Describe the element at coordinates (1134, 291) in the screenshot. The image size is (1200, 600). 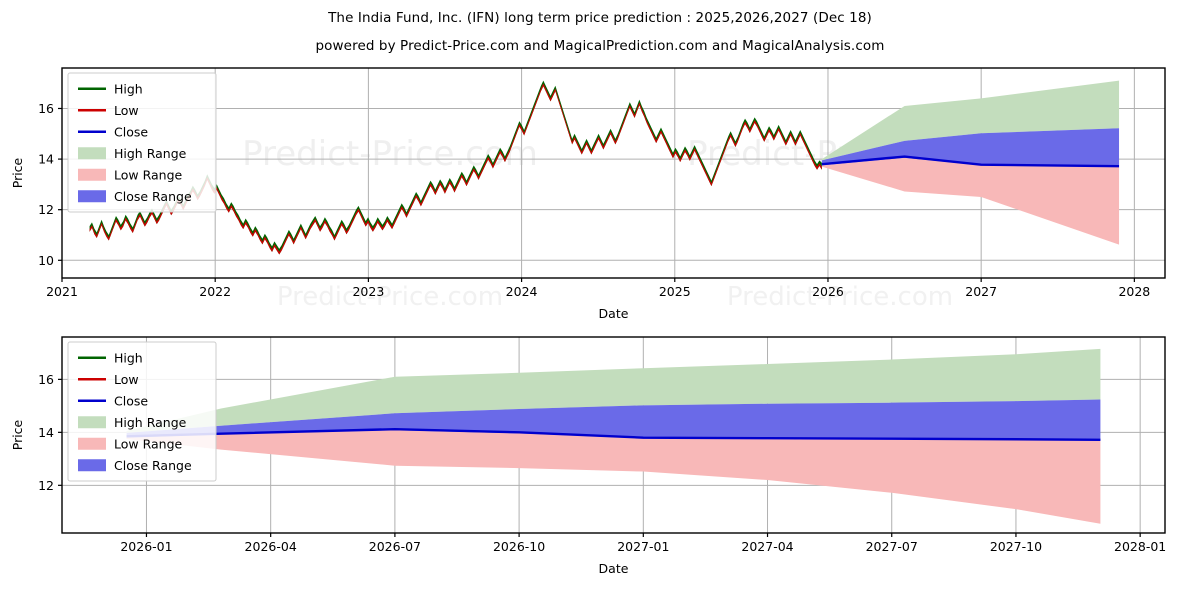
I see `x-tick-label: 2028` at that location.